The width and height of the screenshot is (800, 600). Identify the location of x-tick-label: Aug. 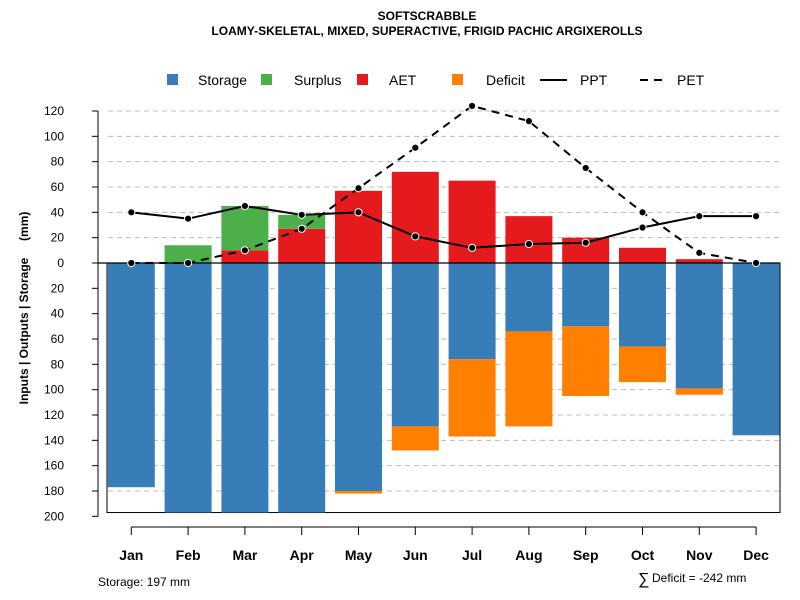
(528, 555).